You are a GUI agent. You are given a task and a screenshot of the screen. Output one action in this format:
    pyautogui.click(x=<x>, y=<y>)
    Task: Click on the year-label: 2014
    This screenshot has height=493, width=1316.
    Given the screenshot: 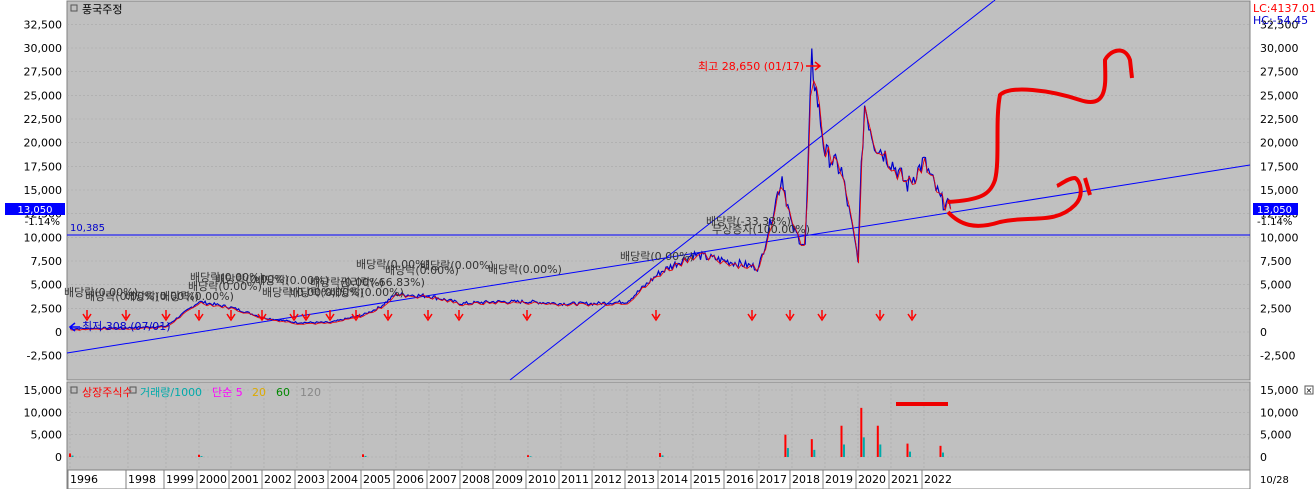 What is the action you would take?
    pyautogui.click(x=674, y=479)
    